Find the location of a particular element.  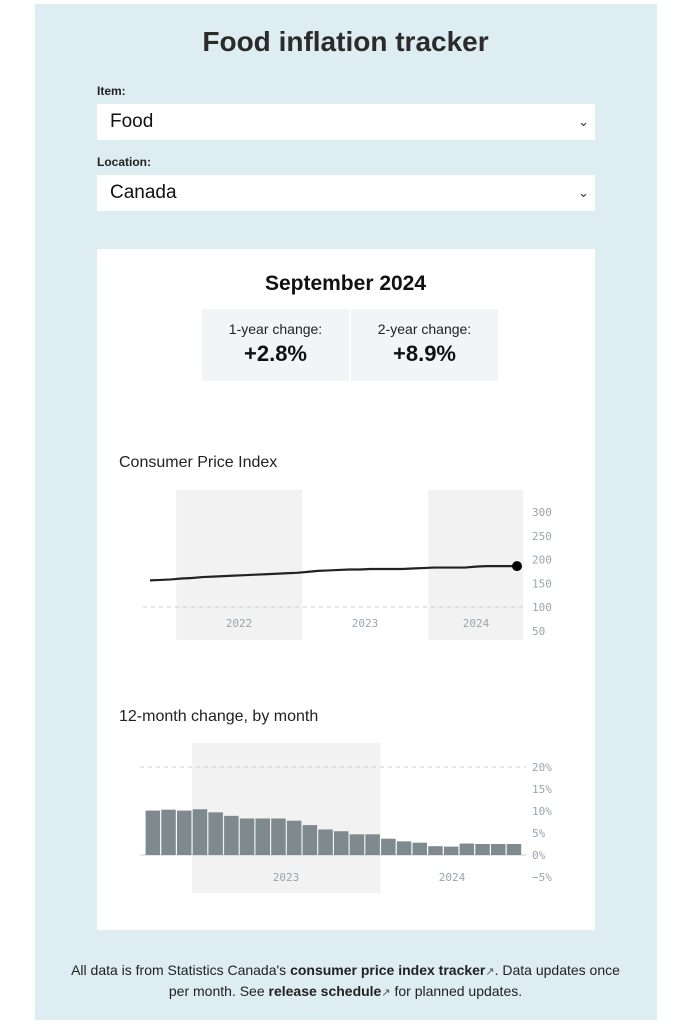

location-label: Location: is located at coordinates (124, 162).